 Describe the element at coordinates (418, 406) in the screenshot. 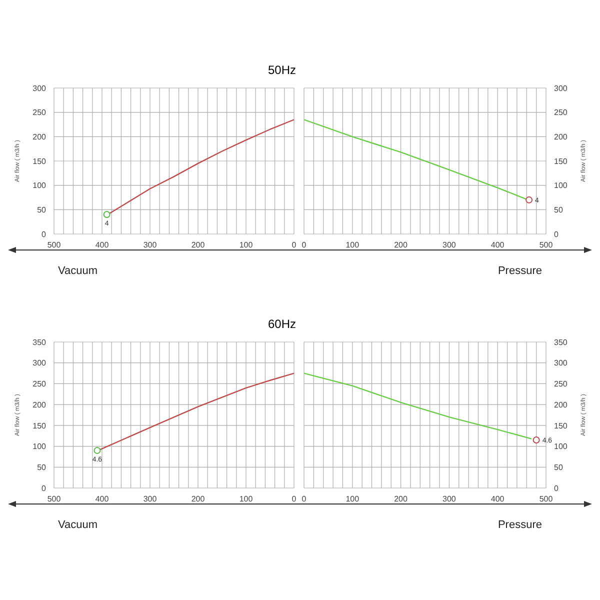

I see `line-series` at that location.